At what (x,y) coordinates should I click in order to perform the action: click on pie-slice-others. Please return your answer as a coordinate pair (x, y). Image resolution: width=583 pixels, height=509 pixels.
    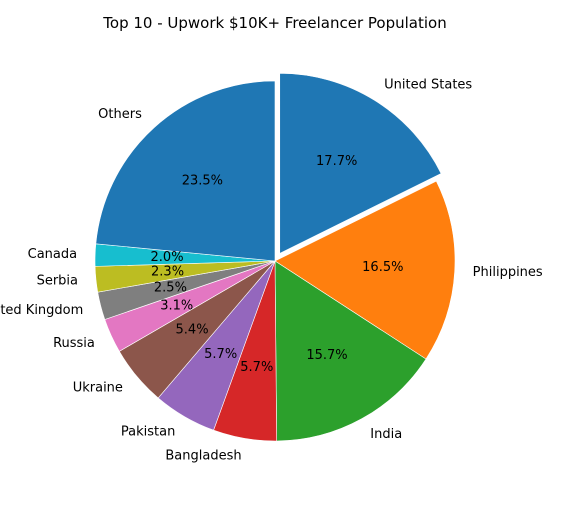
    Looking at the image, I should click on (185, 171).